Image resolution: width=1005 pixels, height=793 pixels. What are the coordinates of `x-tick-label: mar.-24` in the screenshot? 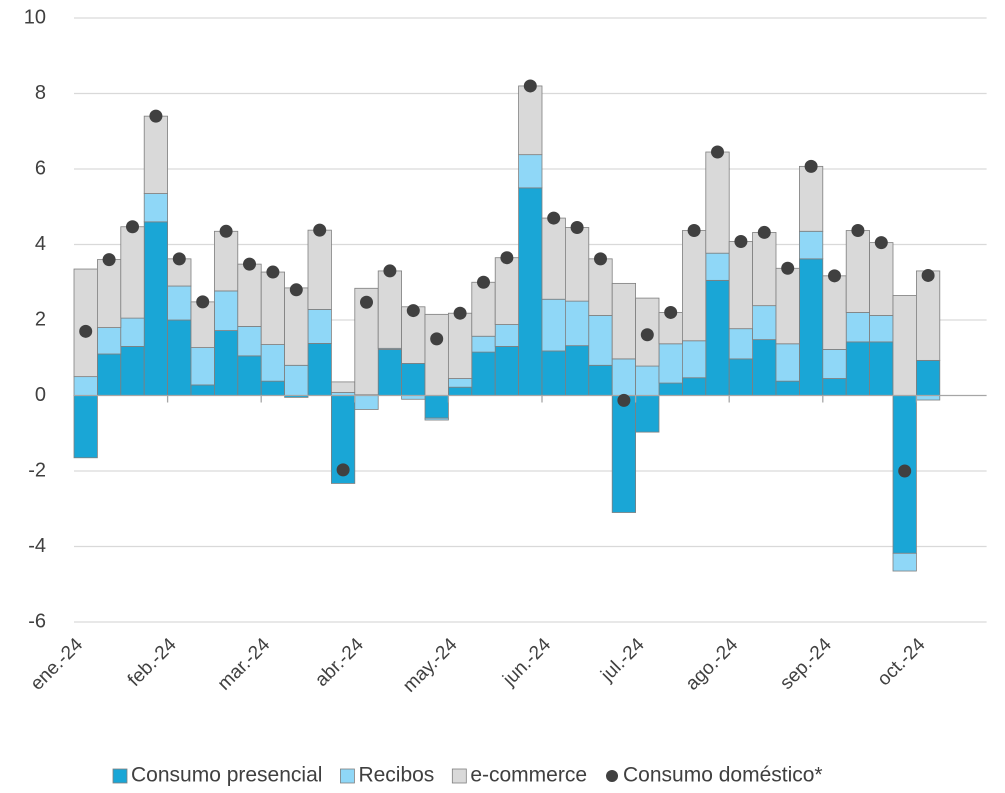 It's located at (244, 664).